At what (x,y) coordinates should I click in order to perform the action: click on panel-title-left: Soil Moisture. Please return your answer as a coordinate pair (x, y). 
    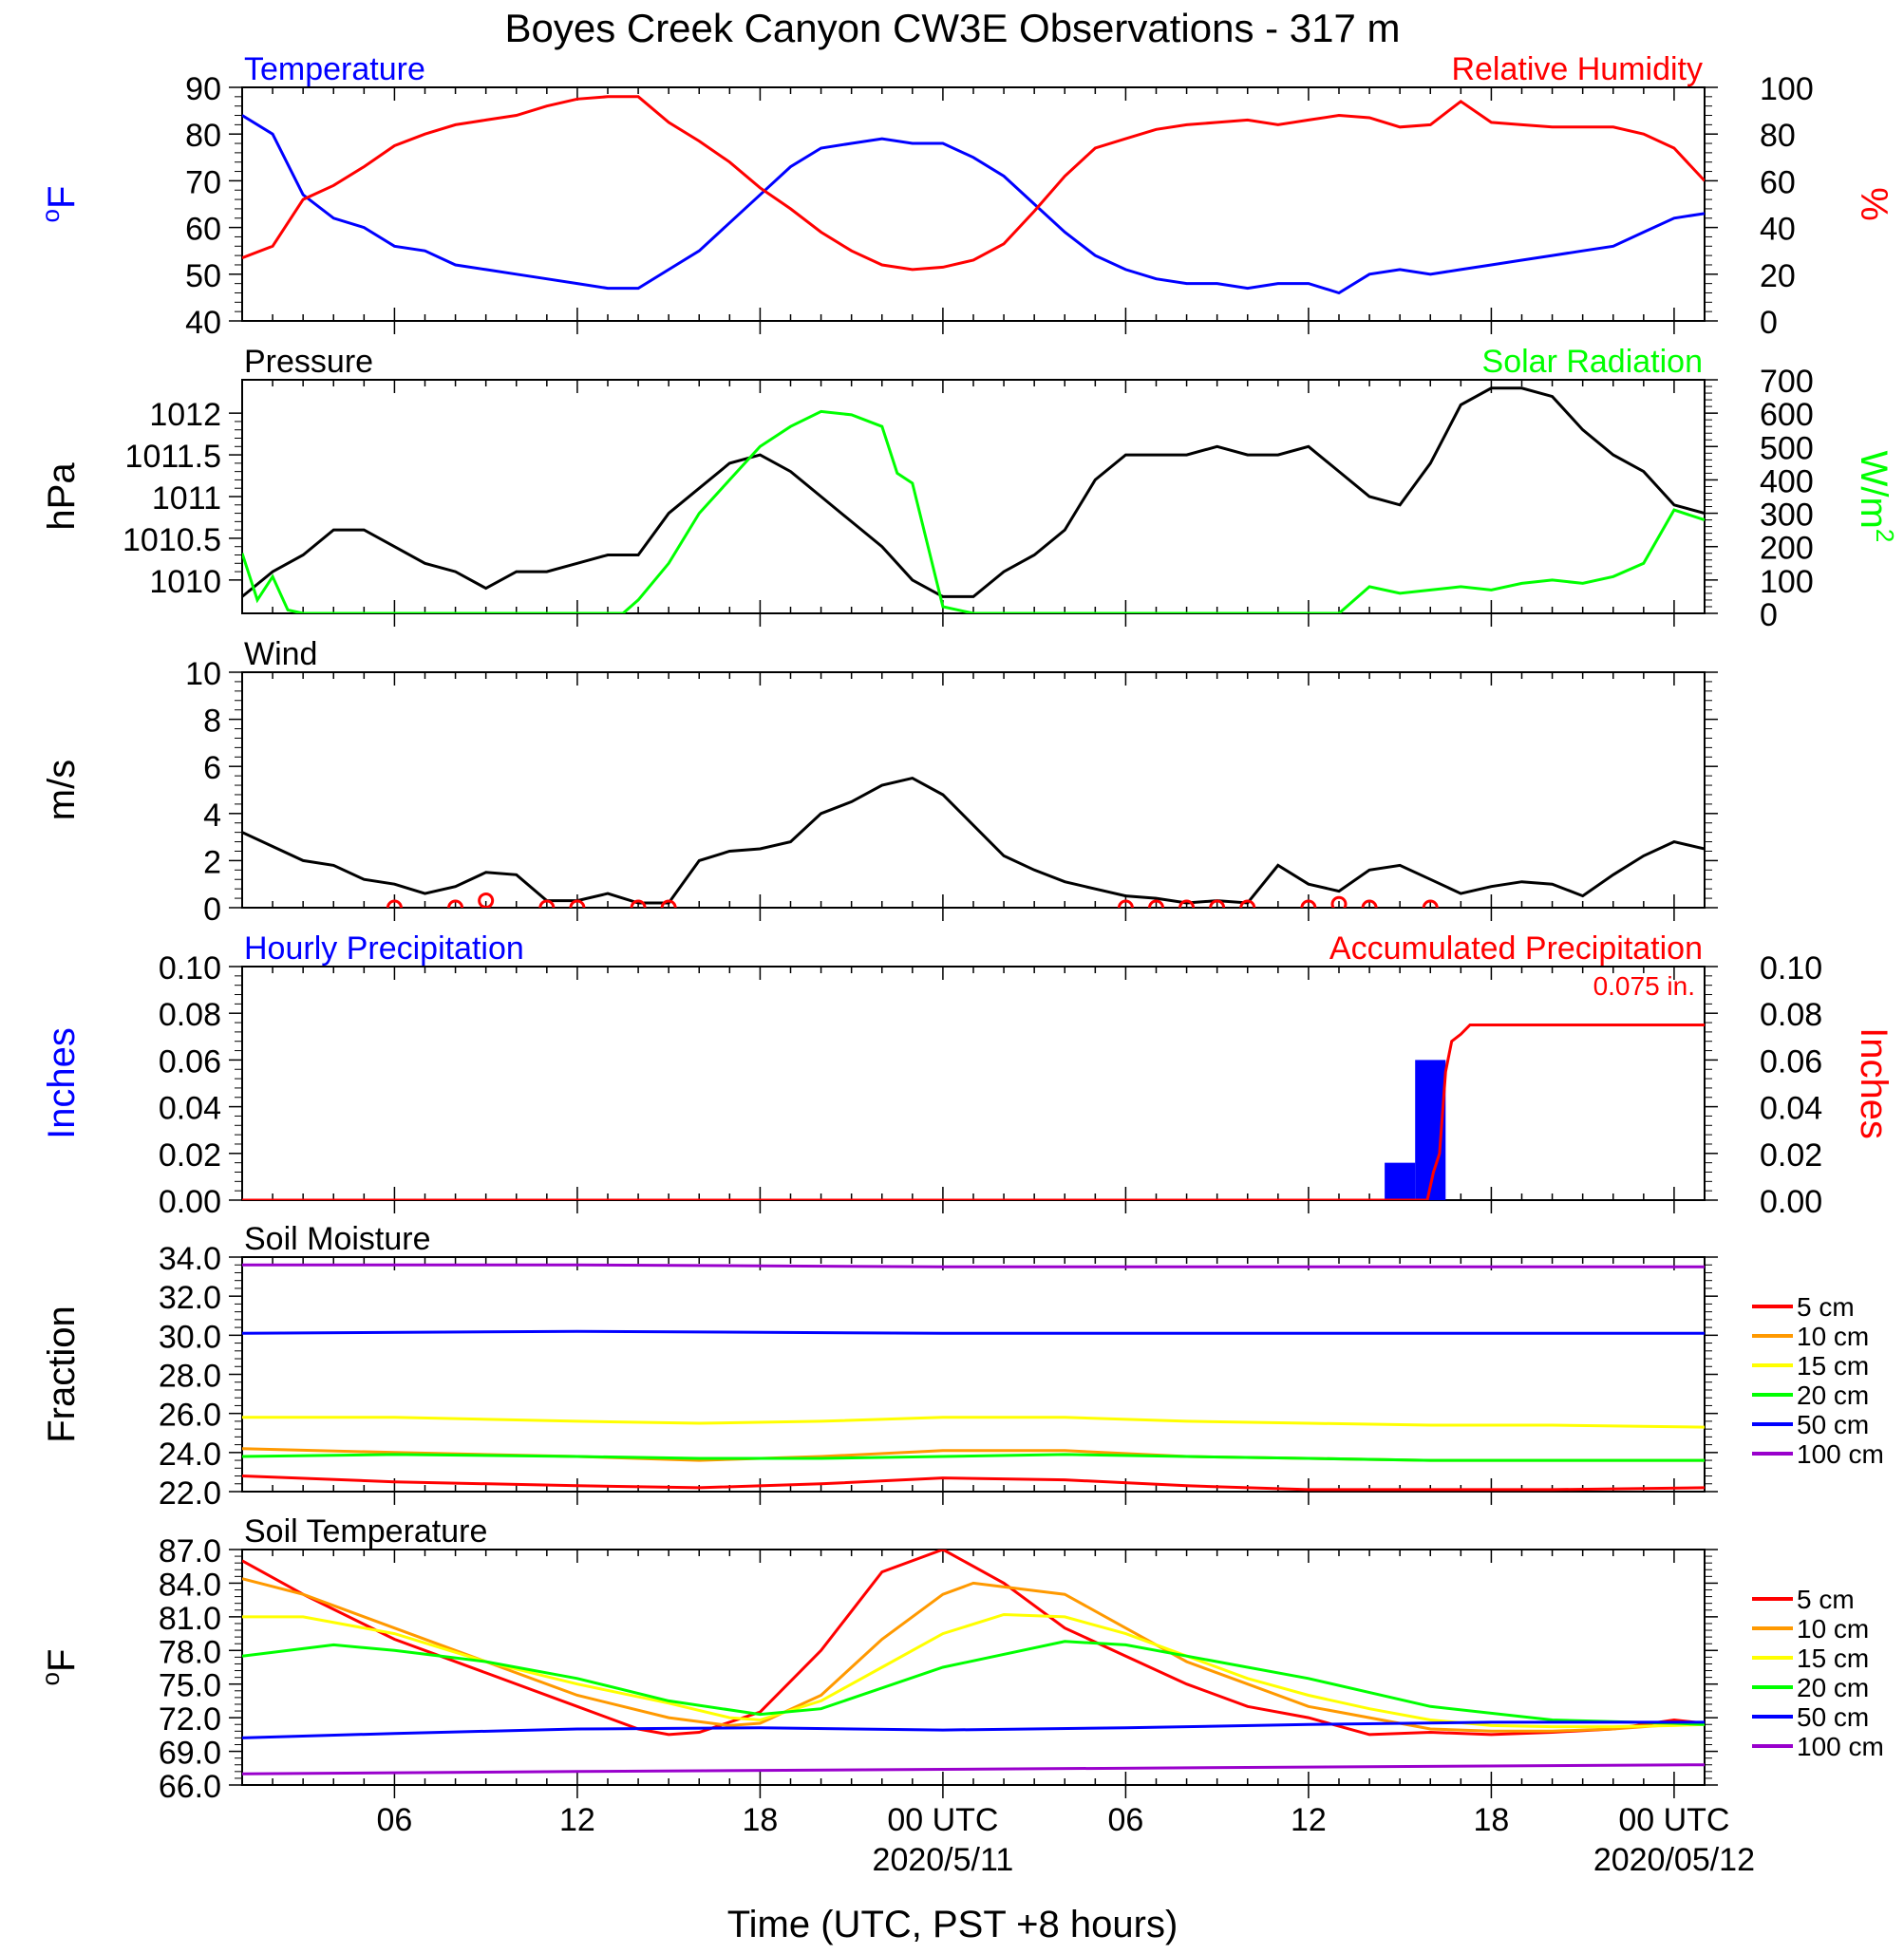
    Looking at the image, I should click on (338, 1239).